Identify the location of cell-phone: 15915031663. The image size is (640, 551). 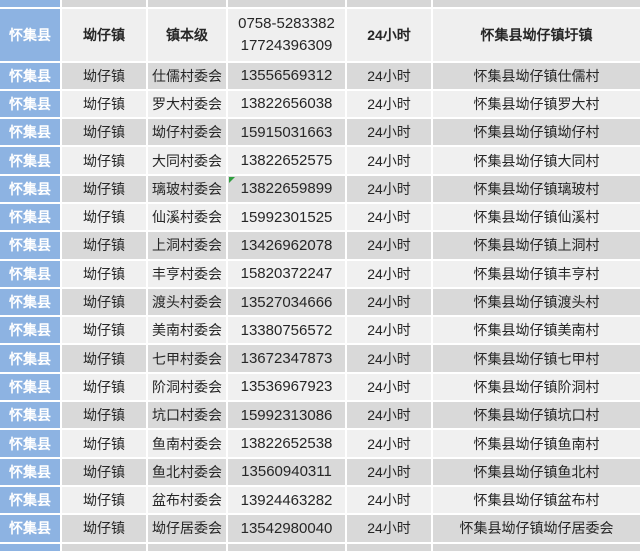
(287, 132).